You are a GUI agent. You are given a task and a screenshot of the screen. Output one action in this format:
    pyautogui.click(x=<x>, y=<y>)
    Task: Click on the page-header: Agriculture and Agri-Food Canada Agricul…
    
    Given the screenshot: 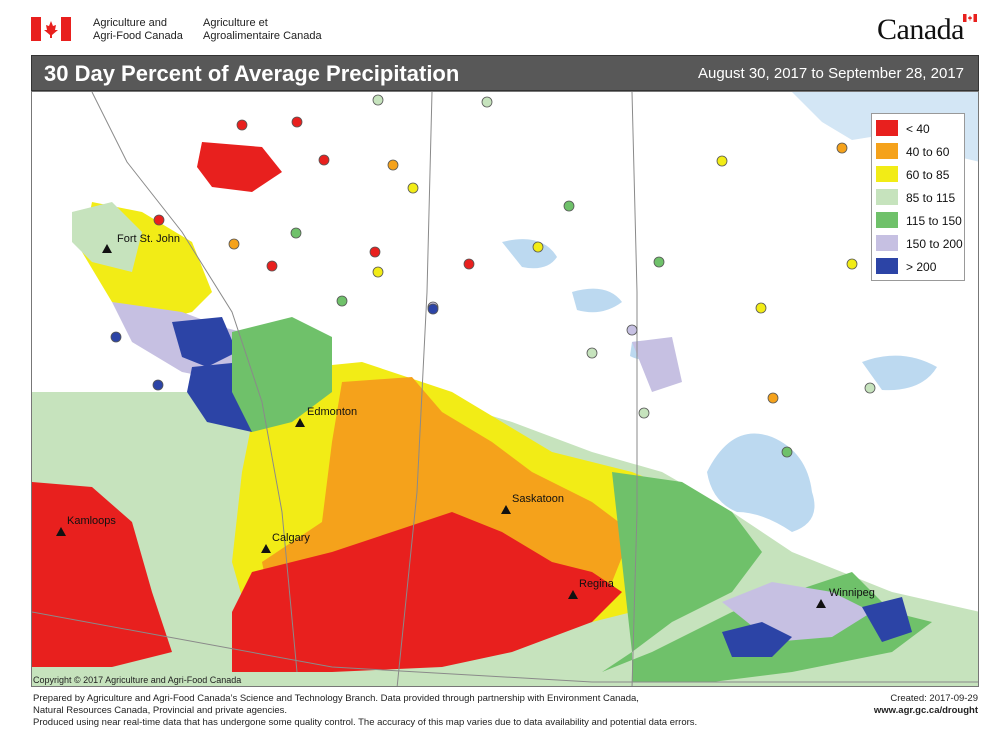 What is the action you would take?
    pyautogui.click(x=500, y=26)
    